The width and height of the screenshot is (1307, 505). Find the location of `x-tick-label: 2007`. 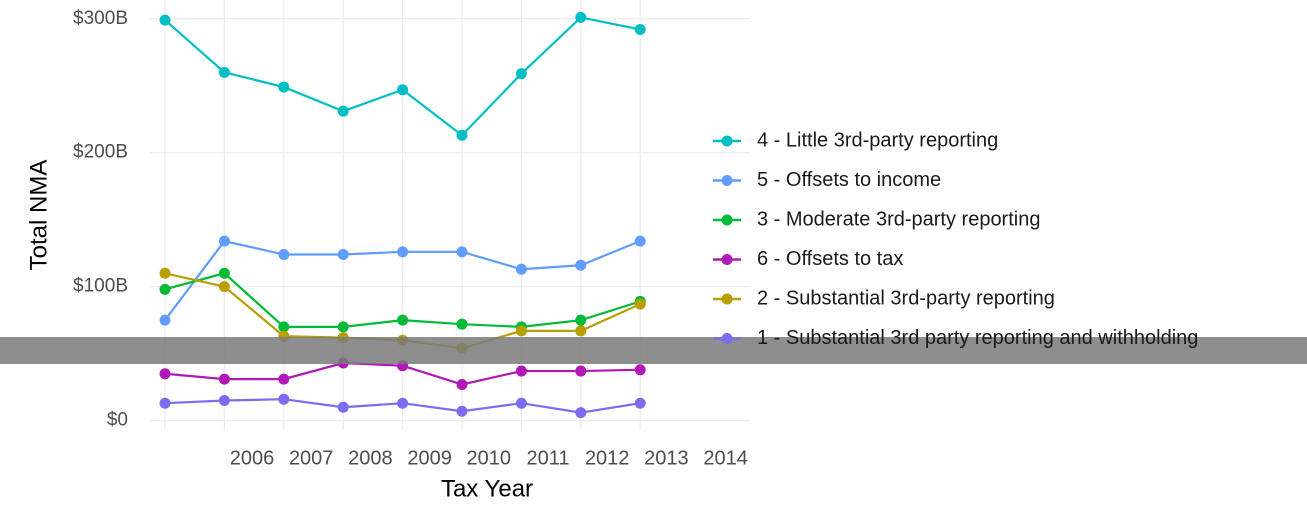

x-tick-label: 2007 is located at coordinates (311, 458).